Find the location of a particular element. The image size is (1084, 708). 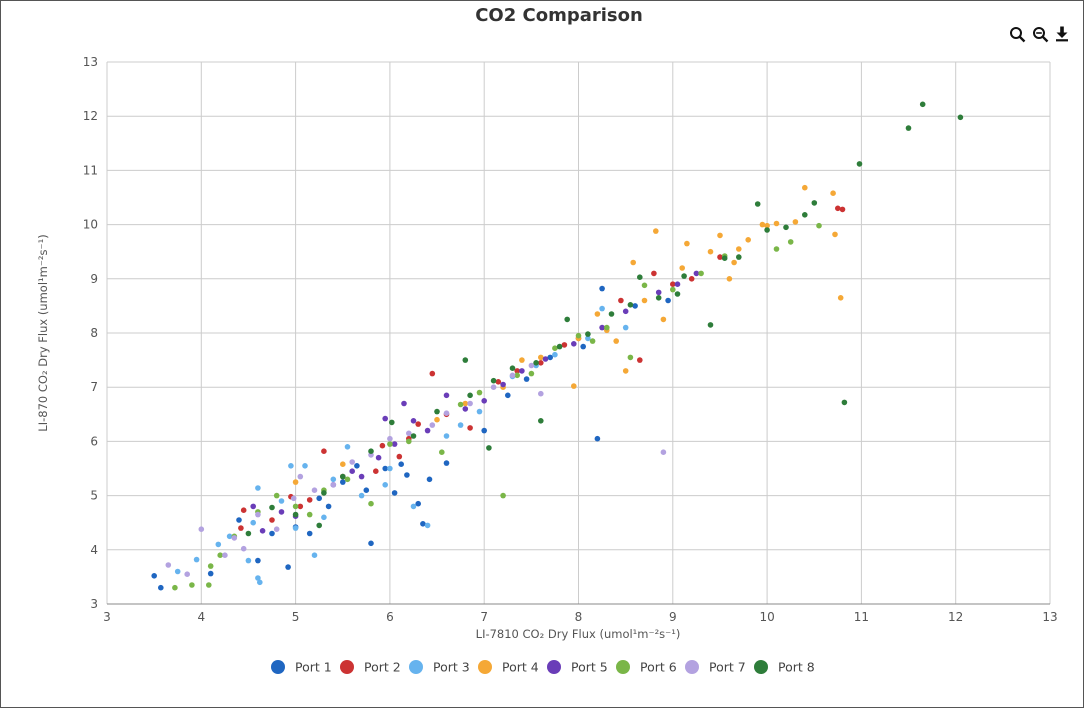

legend-item-port-1: Port 1 is located at coordinates (301, 667).